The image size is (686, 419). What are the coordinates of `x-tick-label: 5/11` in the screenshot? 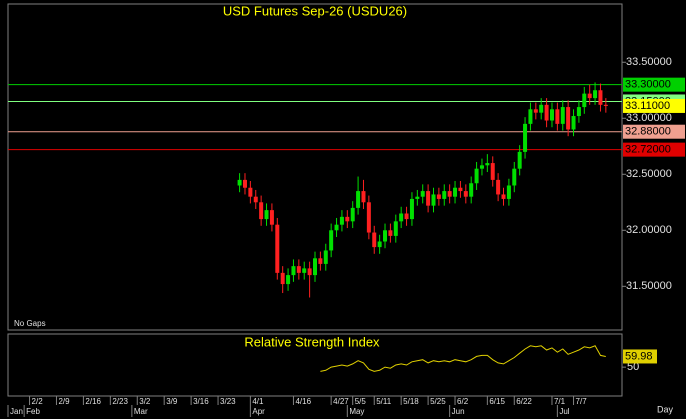 It's located at (384, 401).